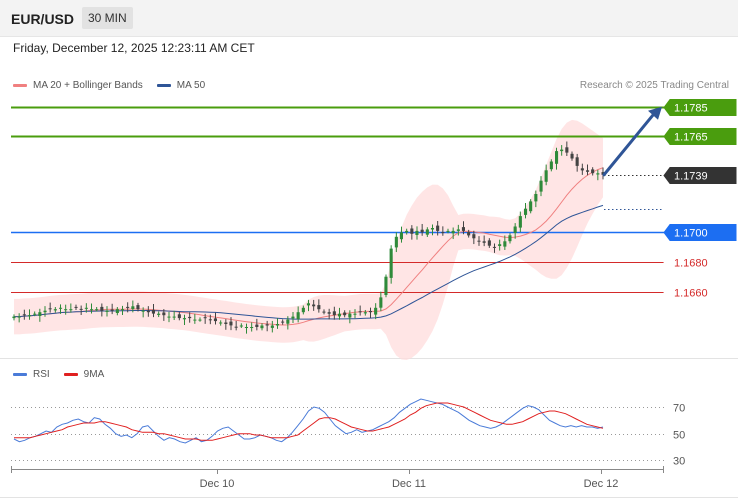 This screenshot has width=738, height=500. I want to click on rsi-legend-swatch-9ma, so click(70, 374).